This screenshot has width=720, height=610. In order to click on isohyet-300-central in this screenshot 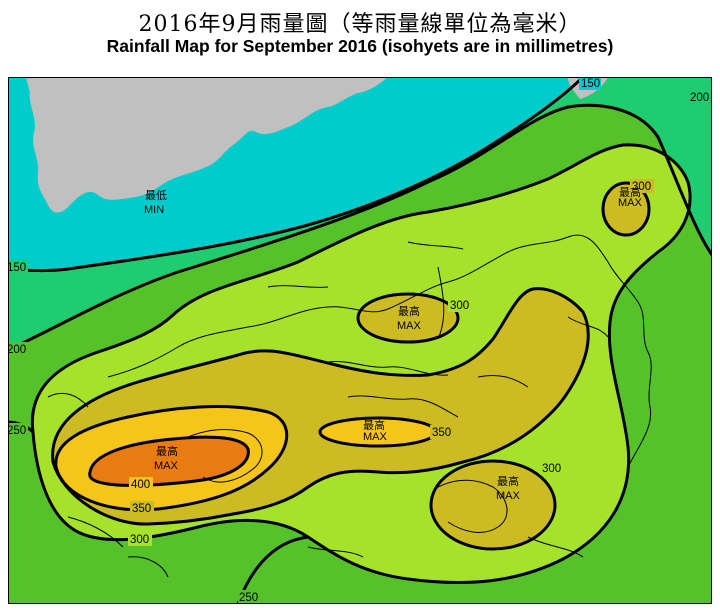, I will do `click(408, 318)`.